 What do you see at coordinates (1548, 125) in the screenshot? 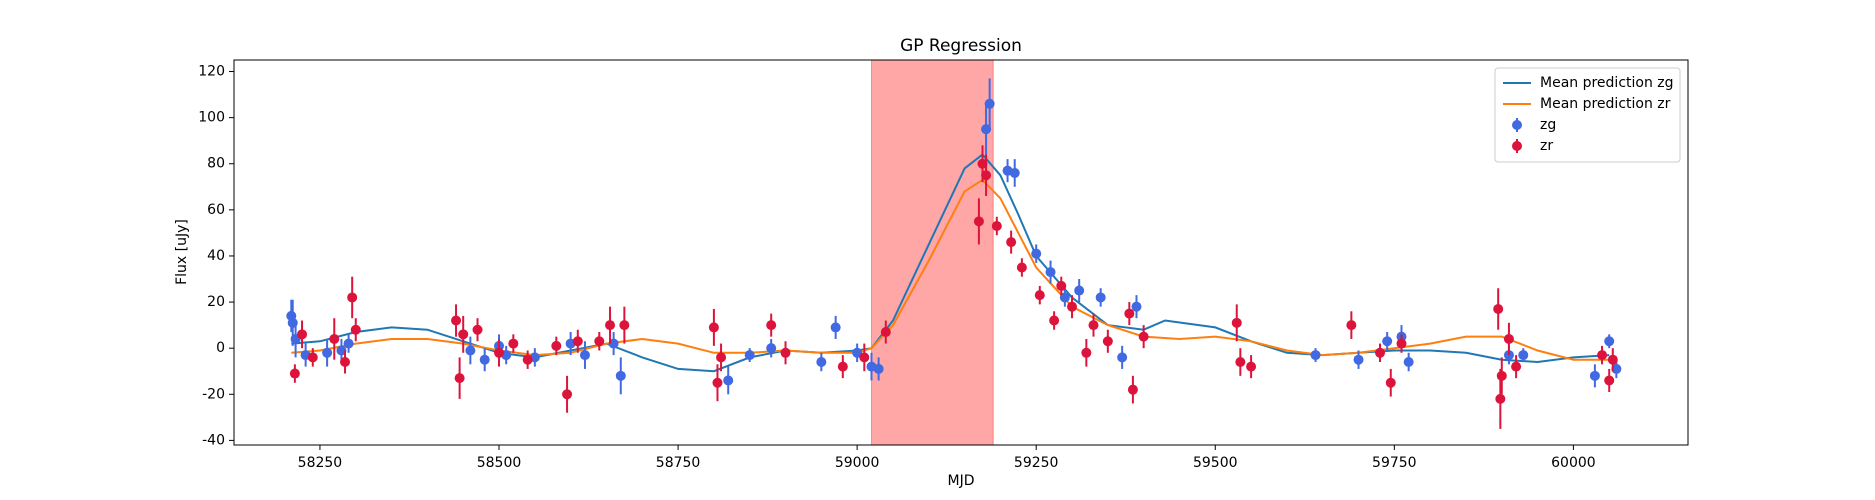
I see `legend-label: zg` at bounding box center [1548, 125].